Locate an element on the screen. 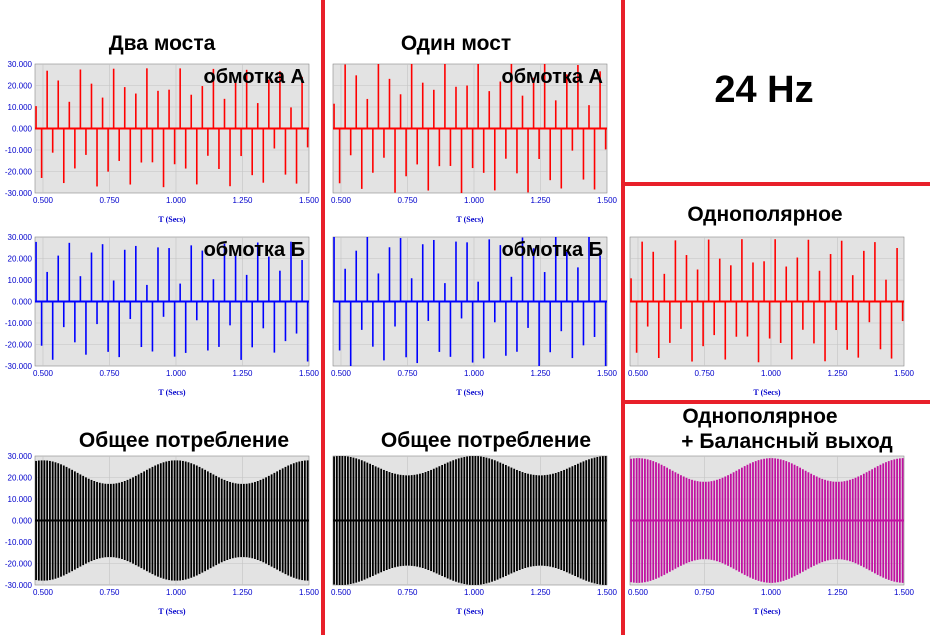  heading-obshchee-left: Общее потребление is located at coordinates (184, 440).